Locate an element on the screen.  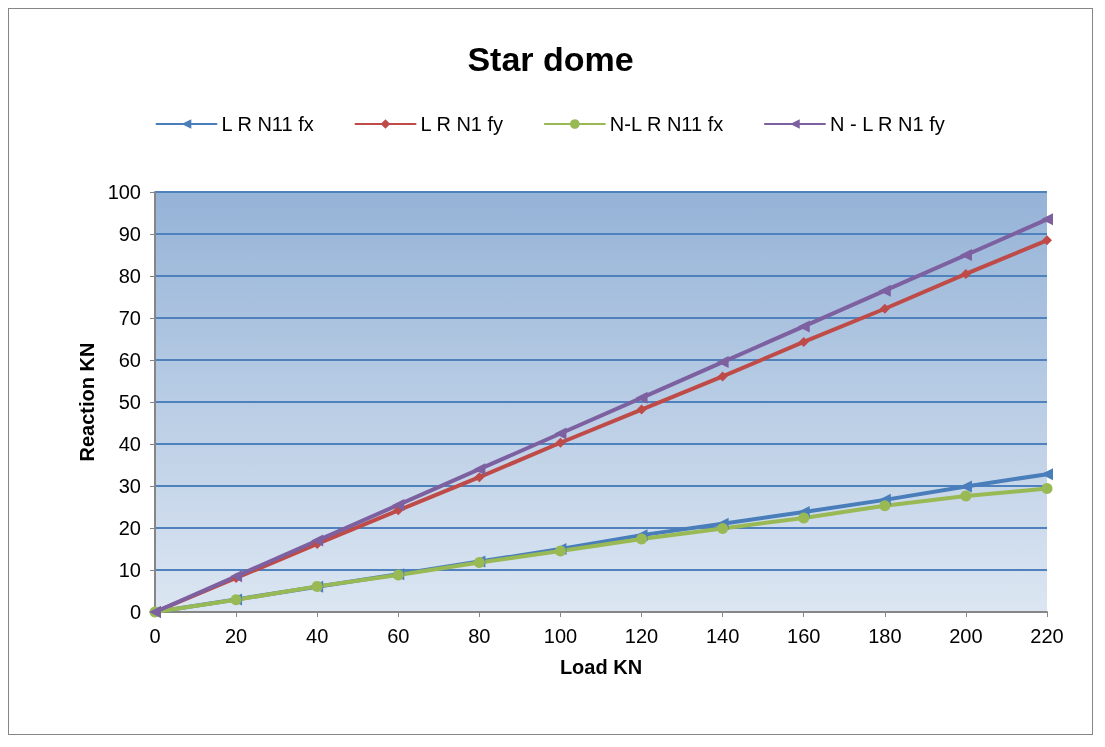
legend-label: N-L R N11 fx is located at coordinates (666, 124).